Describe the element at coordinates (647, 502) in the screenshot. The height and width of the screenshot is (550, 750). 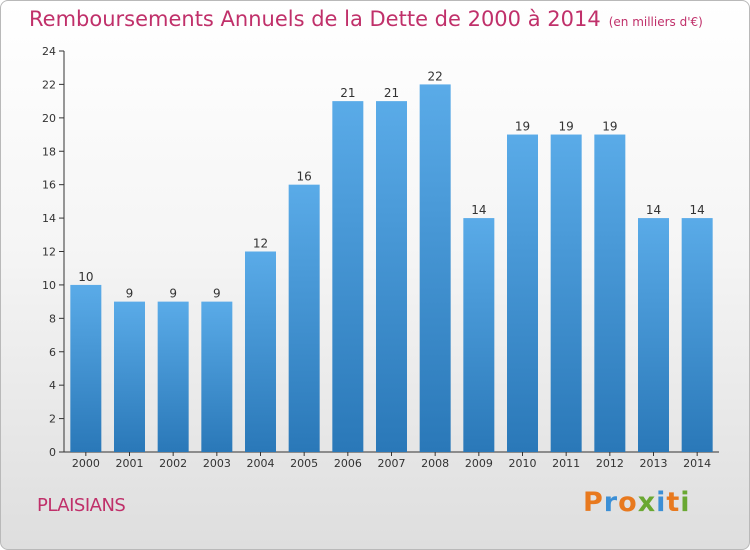
I see `logo-letter: x` at that location.